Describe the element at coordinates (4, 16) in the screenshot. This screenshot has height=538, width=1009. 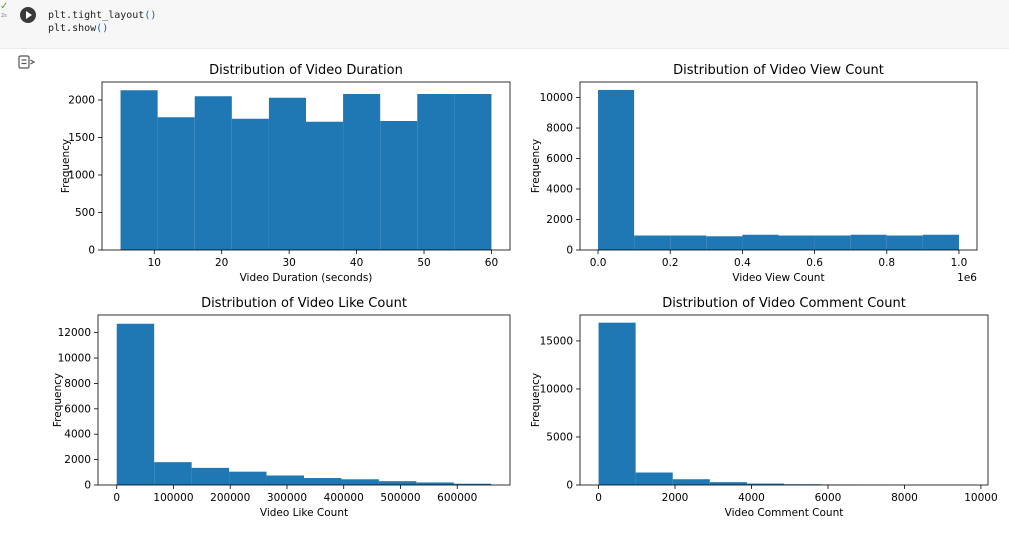
I see `elapsed-time: 2s` at that location.